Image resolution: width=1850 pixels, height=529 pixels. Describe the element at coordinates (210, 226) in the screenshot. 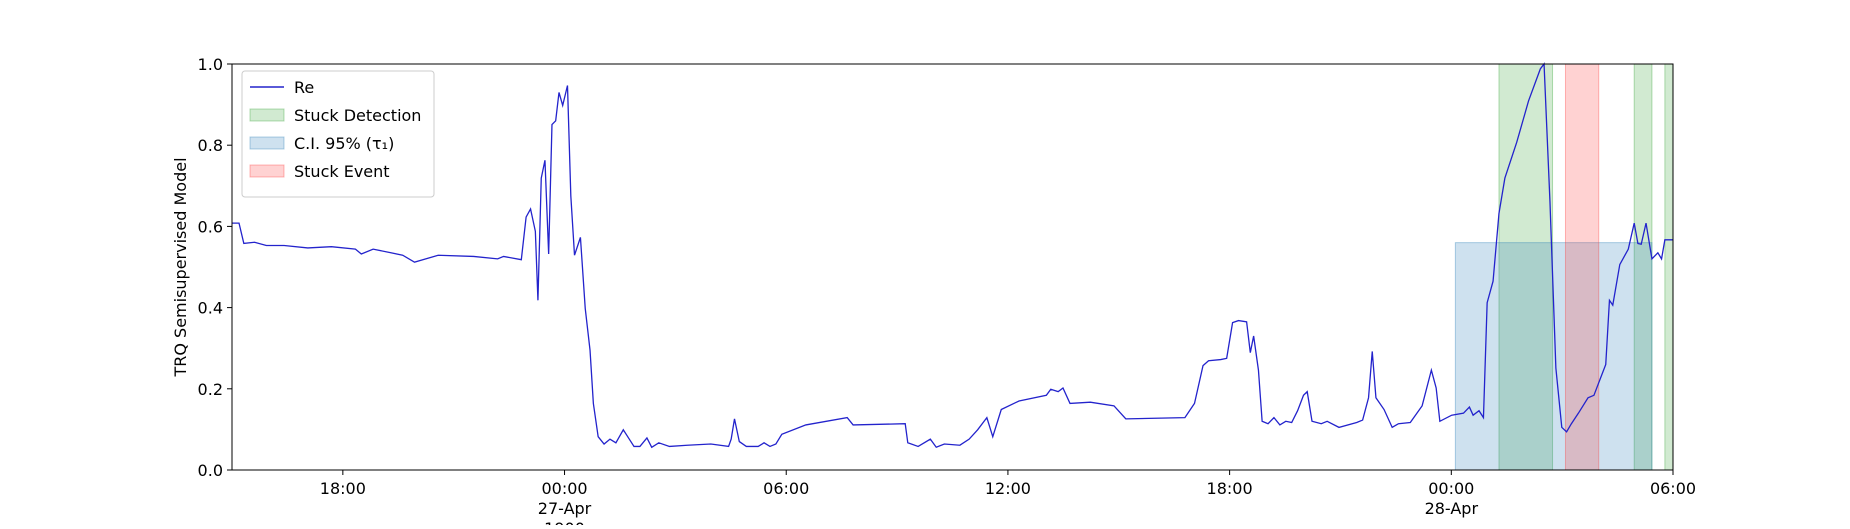

I see `y-tick-label: 0.6` at that location.